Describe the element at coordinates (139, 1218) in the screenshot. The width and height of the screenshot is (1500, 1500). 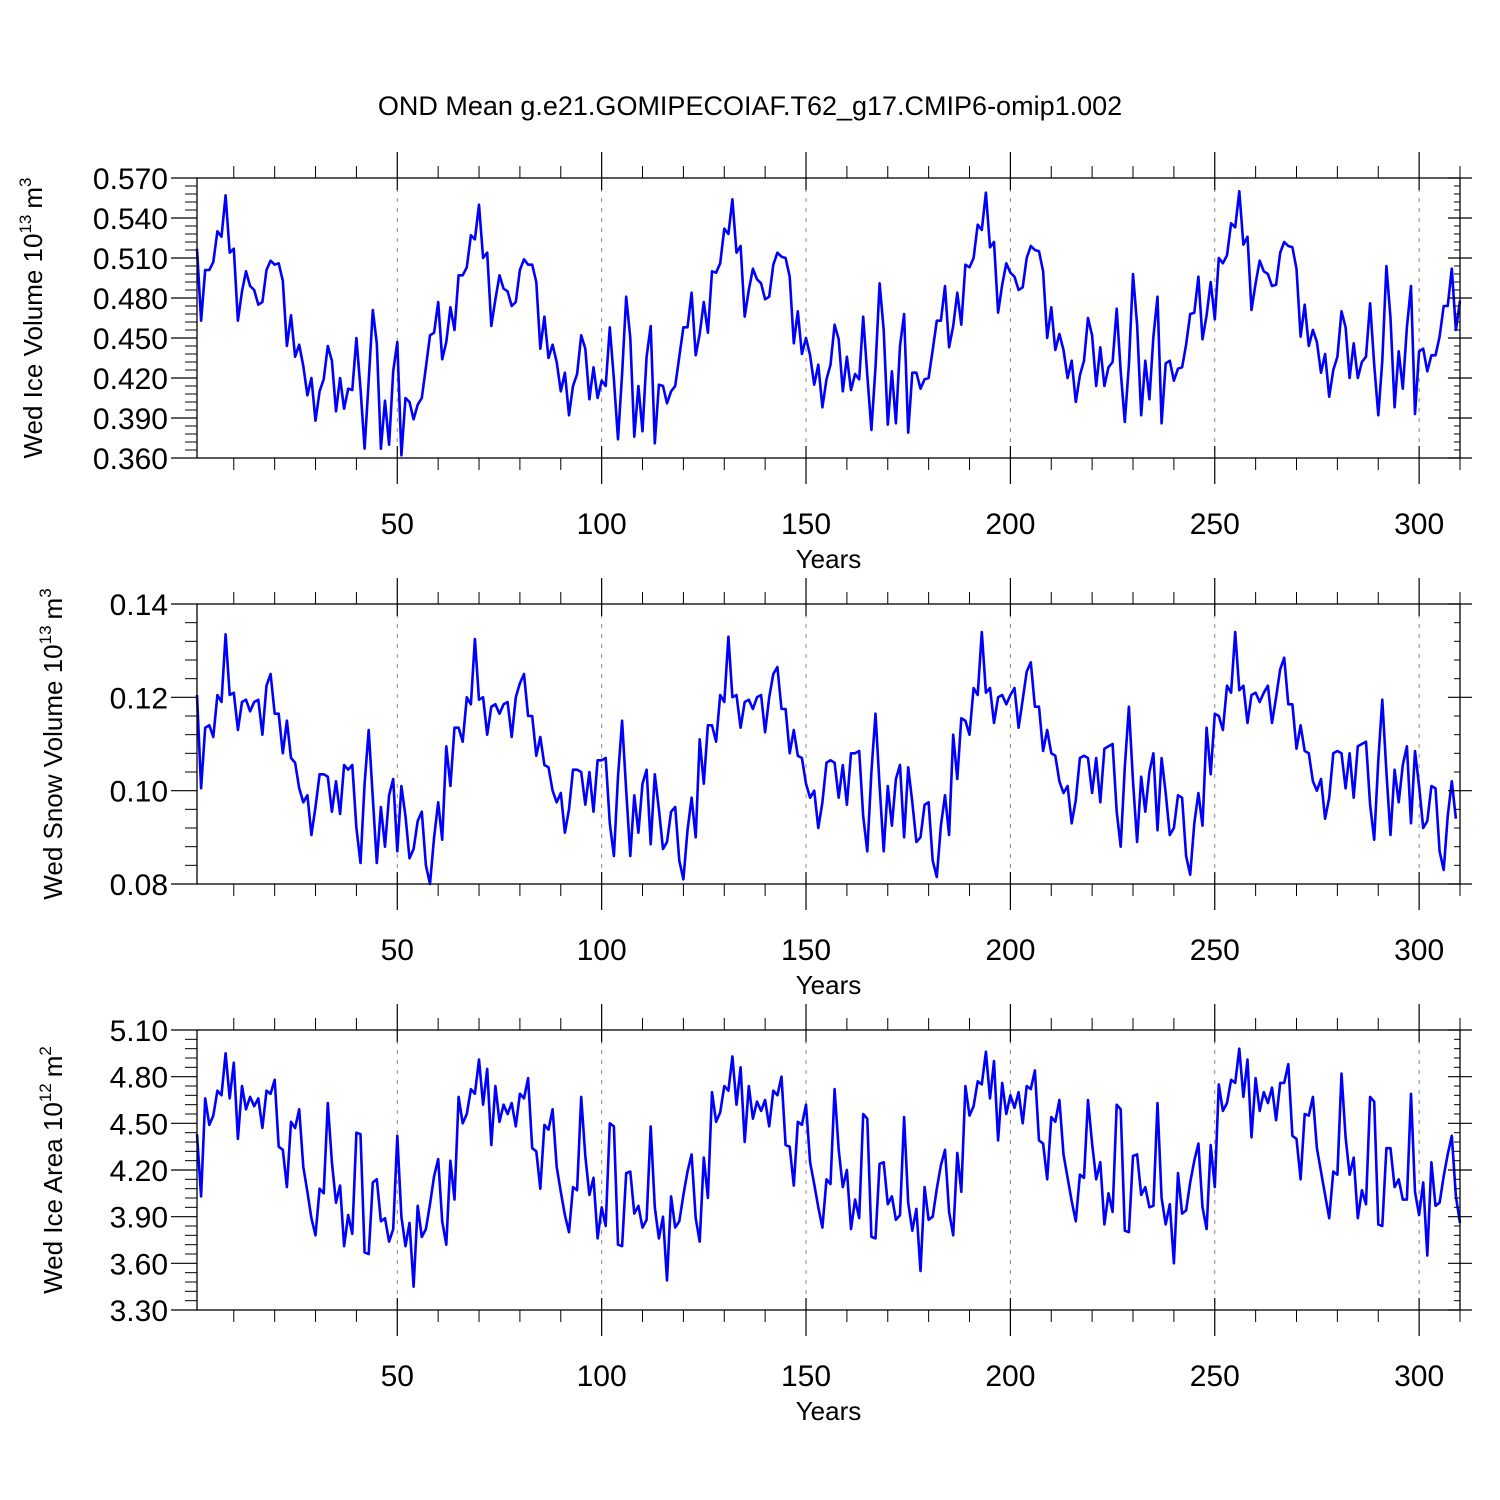
I see `y-tick-label: 3.90` at that location.